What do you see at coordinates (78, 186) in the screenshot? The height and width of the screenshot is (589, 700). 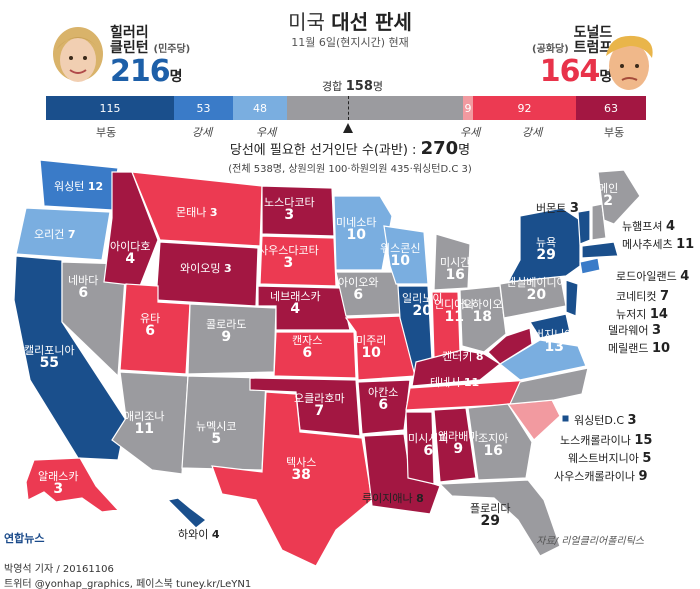 I see `label-wa: 워싱턴 12` at bounding box center [78, 186].